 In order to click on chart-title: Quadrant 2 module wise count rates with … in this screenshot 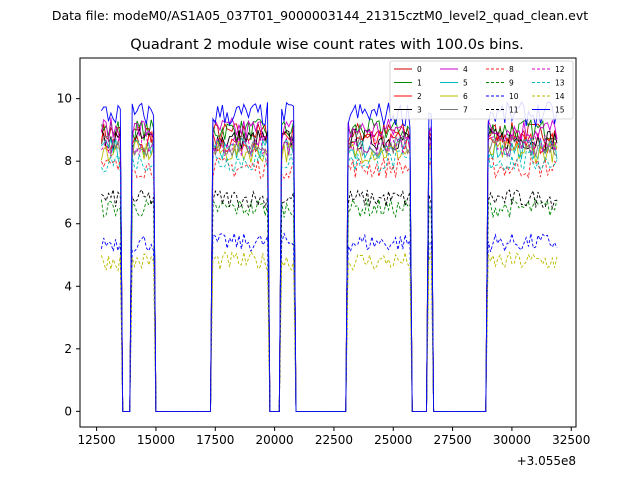, I will do `click(327, 45)`.